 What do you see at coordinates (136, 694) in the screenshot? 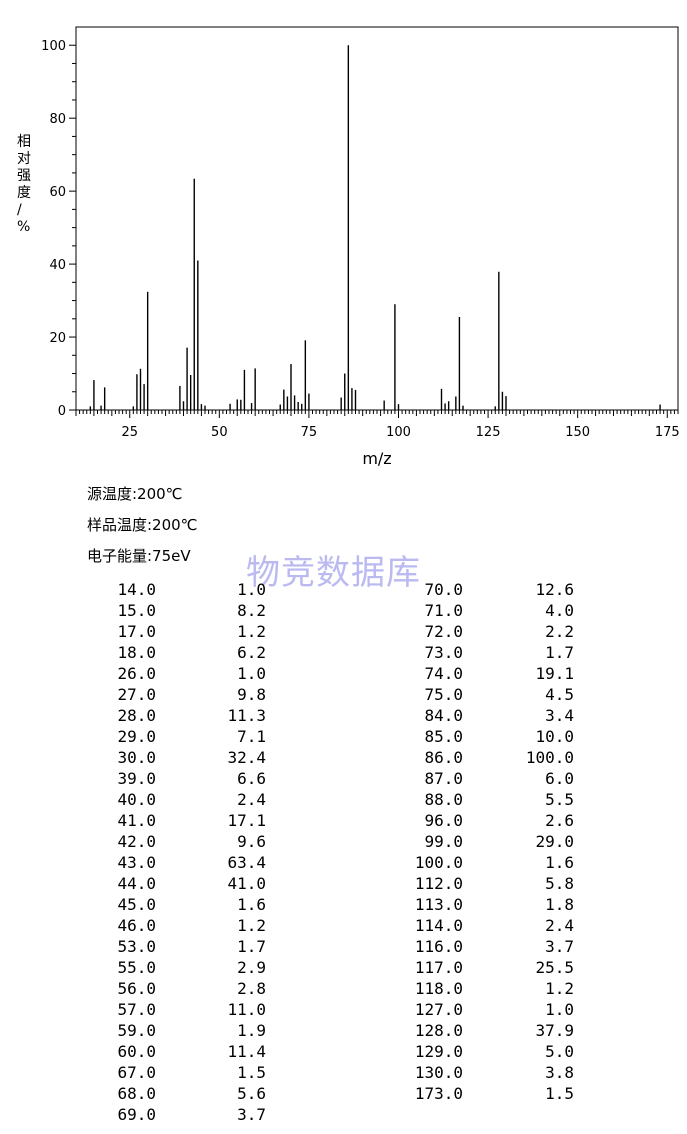
I see `mz-value: 27.0` at bounding box center [136, 694].